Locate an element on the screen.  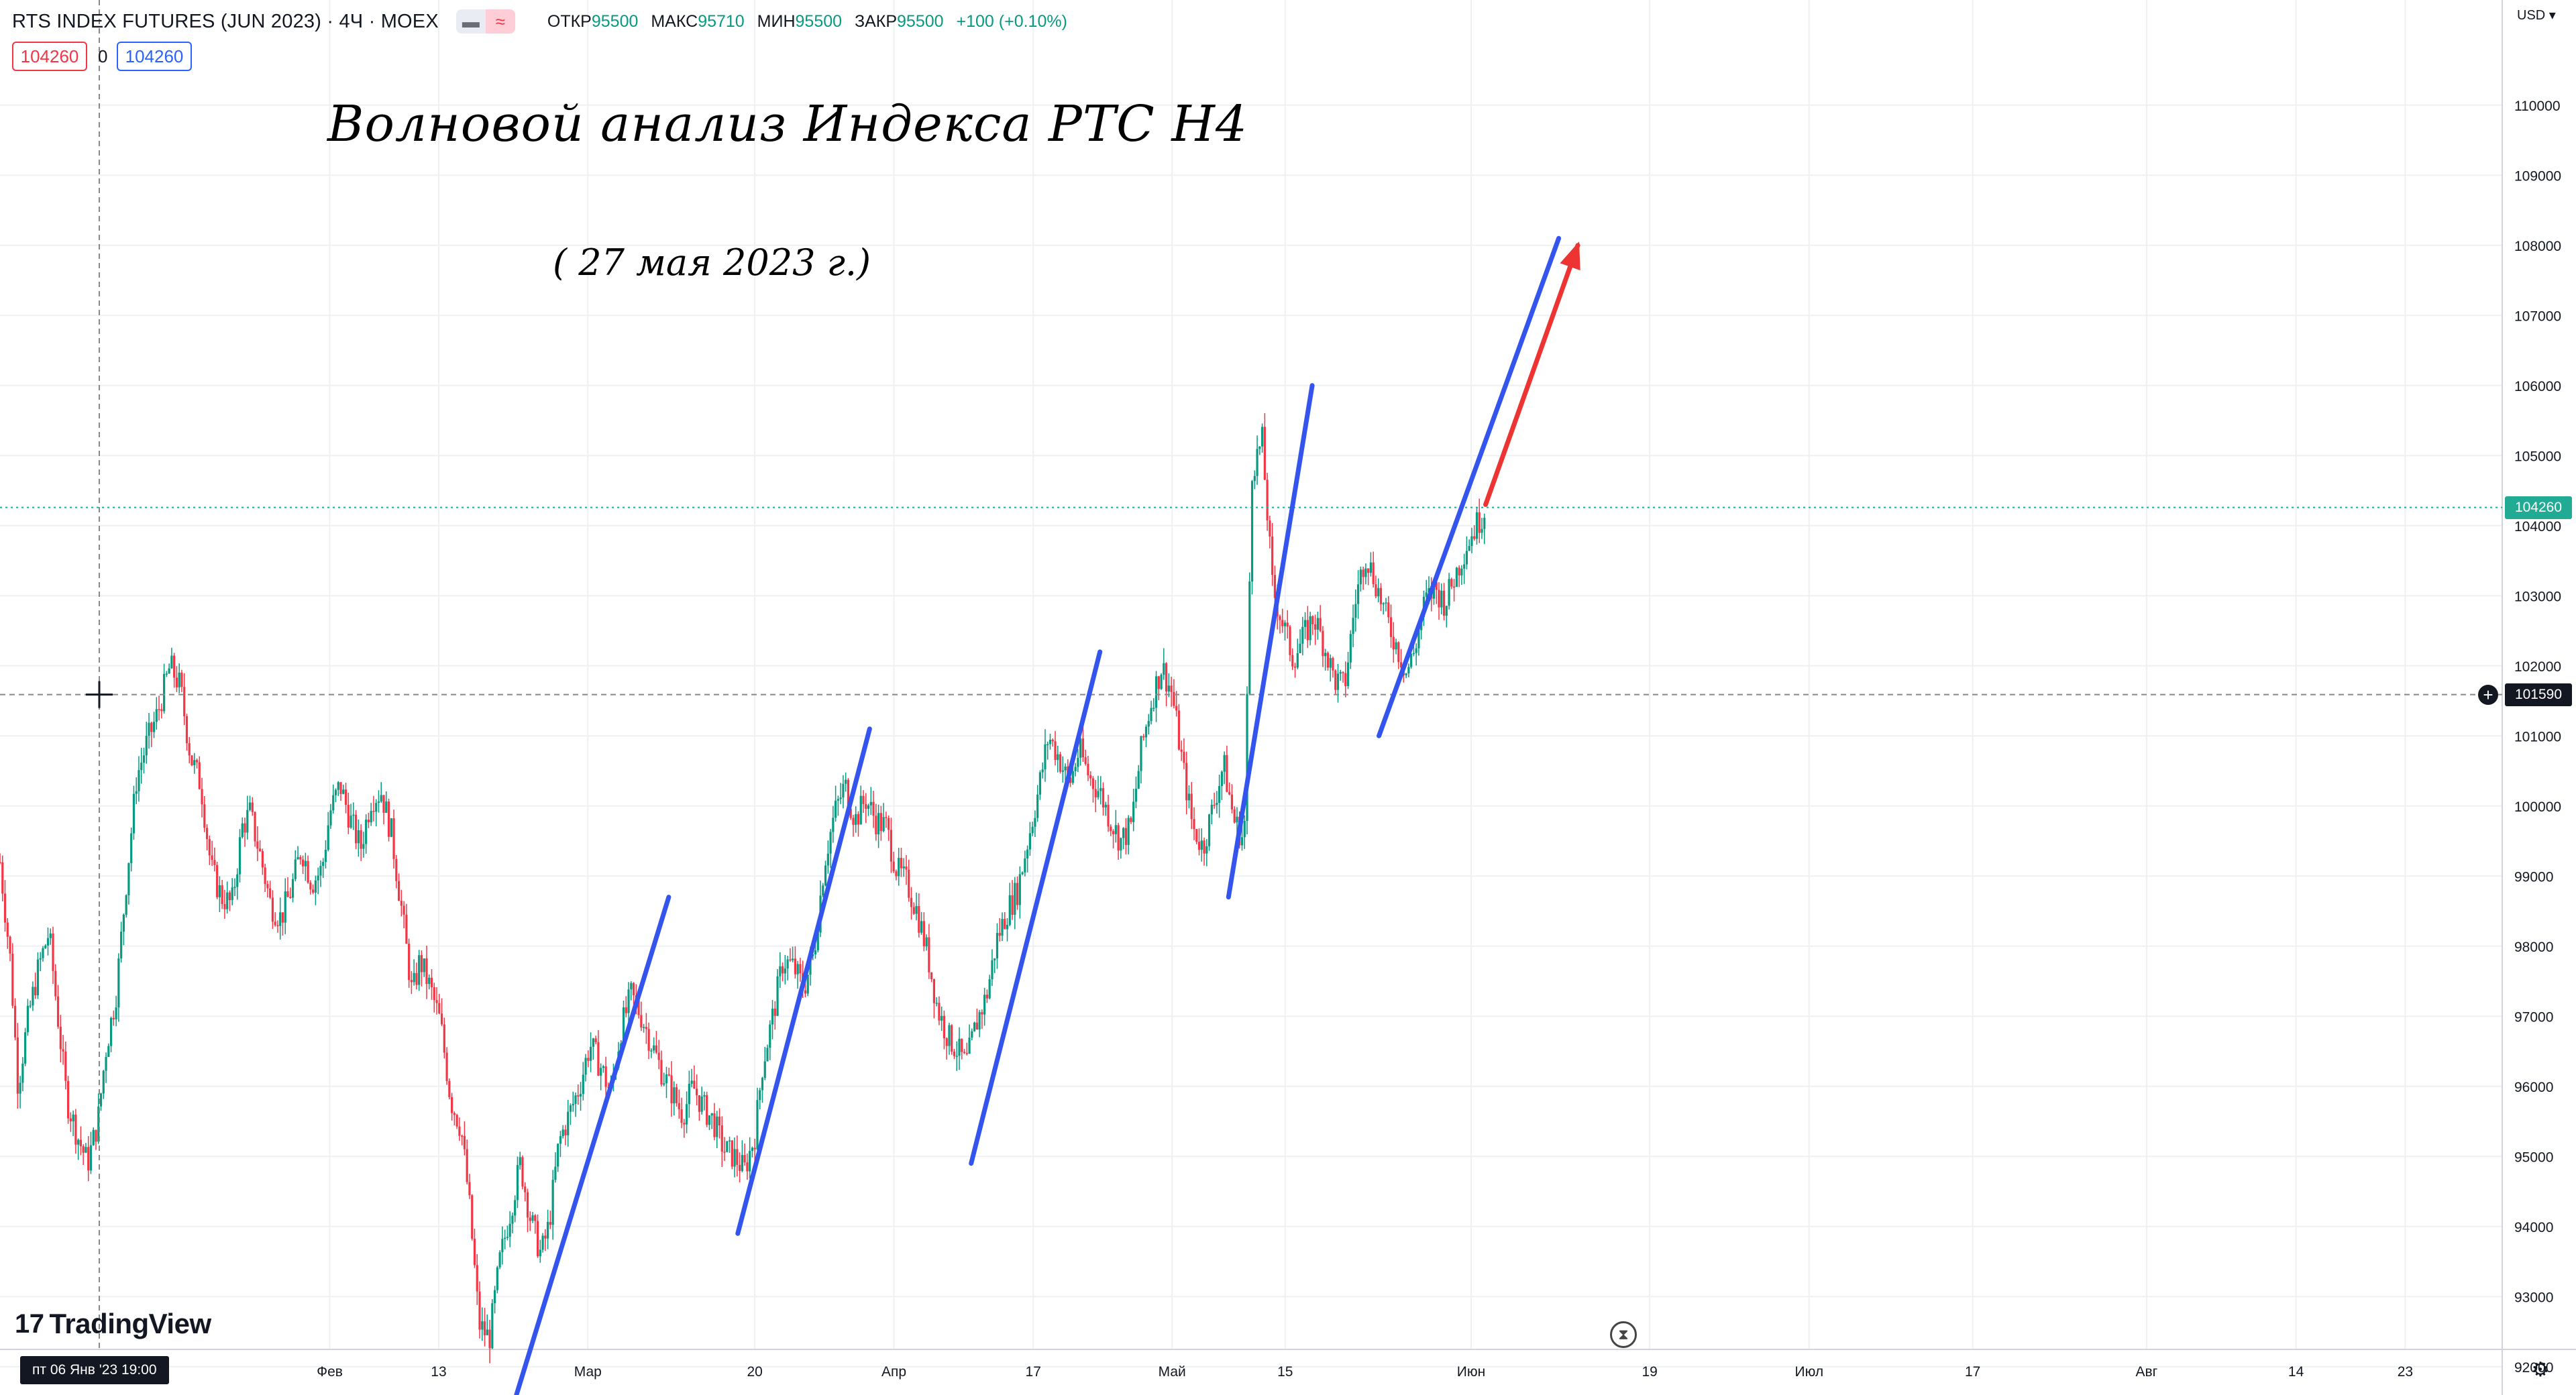
y-tick-label: 100000 is located at coordinates (2537, 807).